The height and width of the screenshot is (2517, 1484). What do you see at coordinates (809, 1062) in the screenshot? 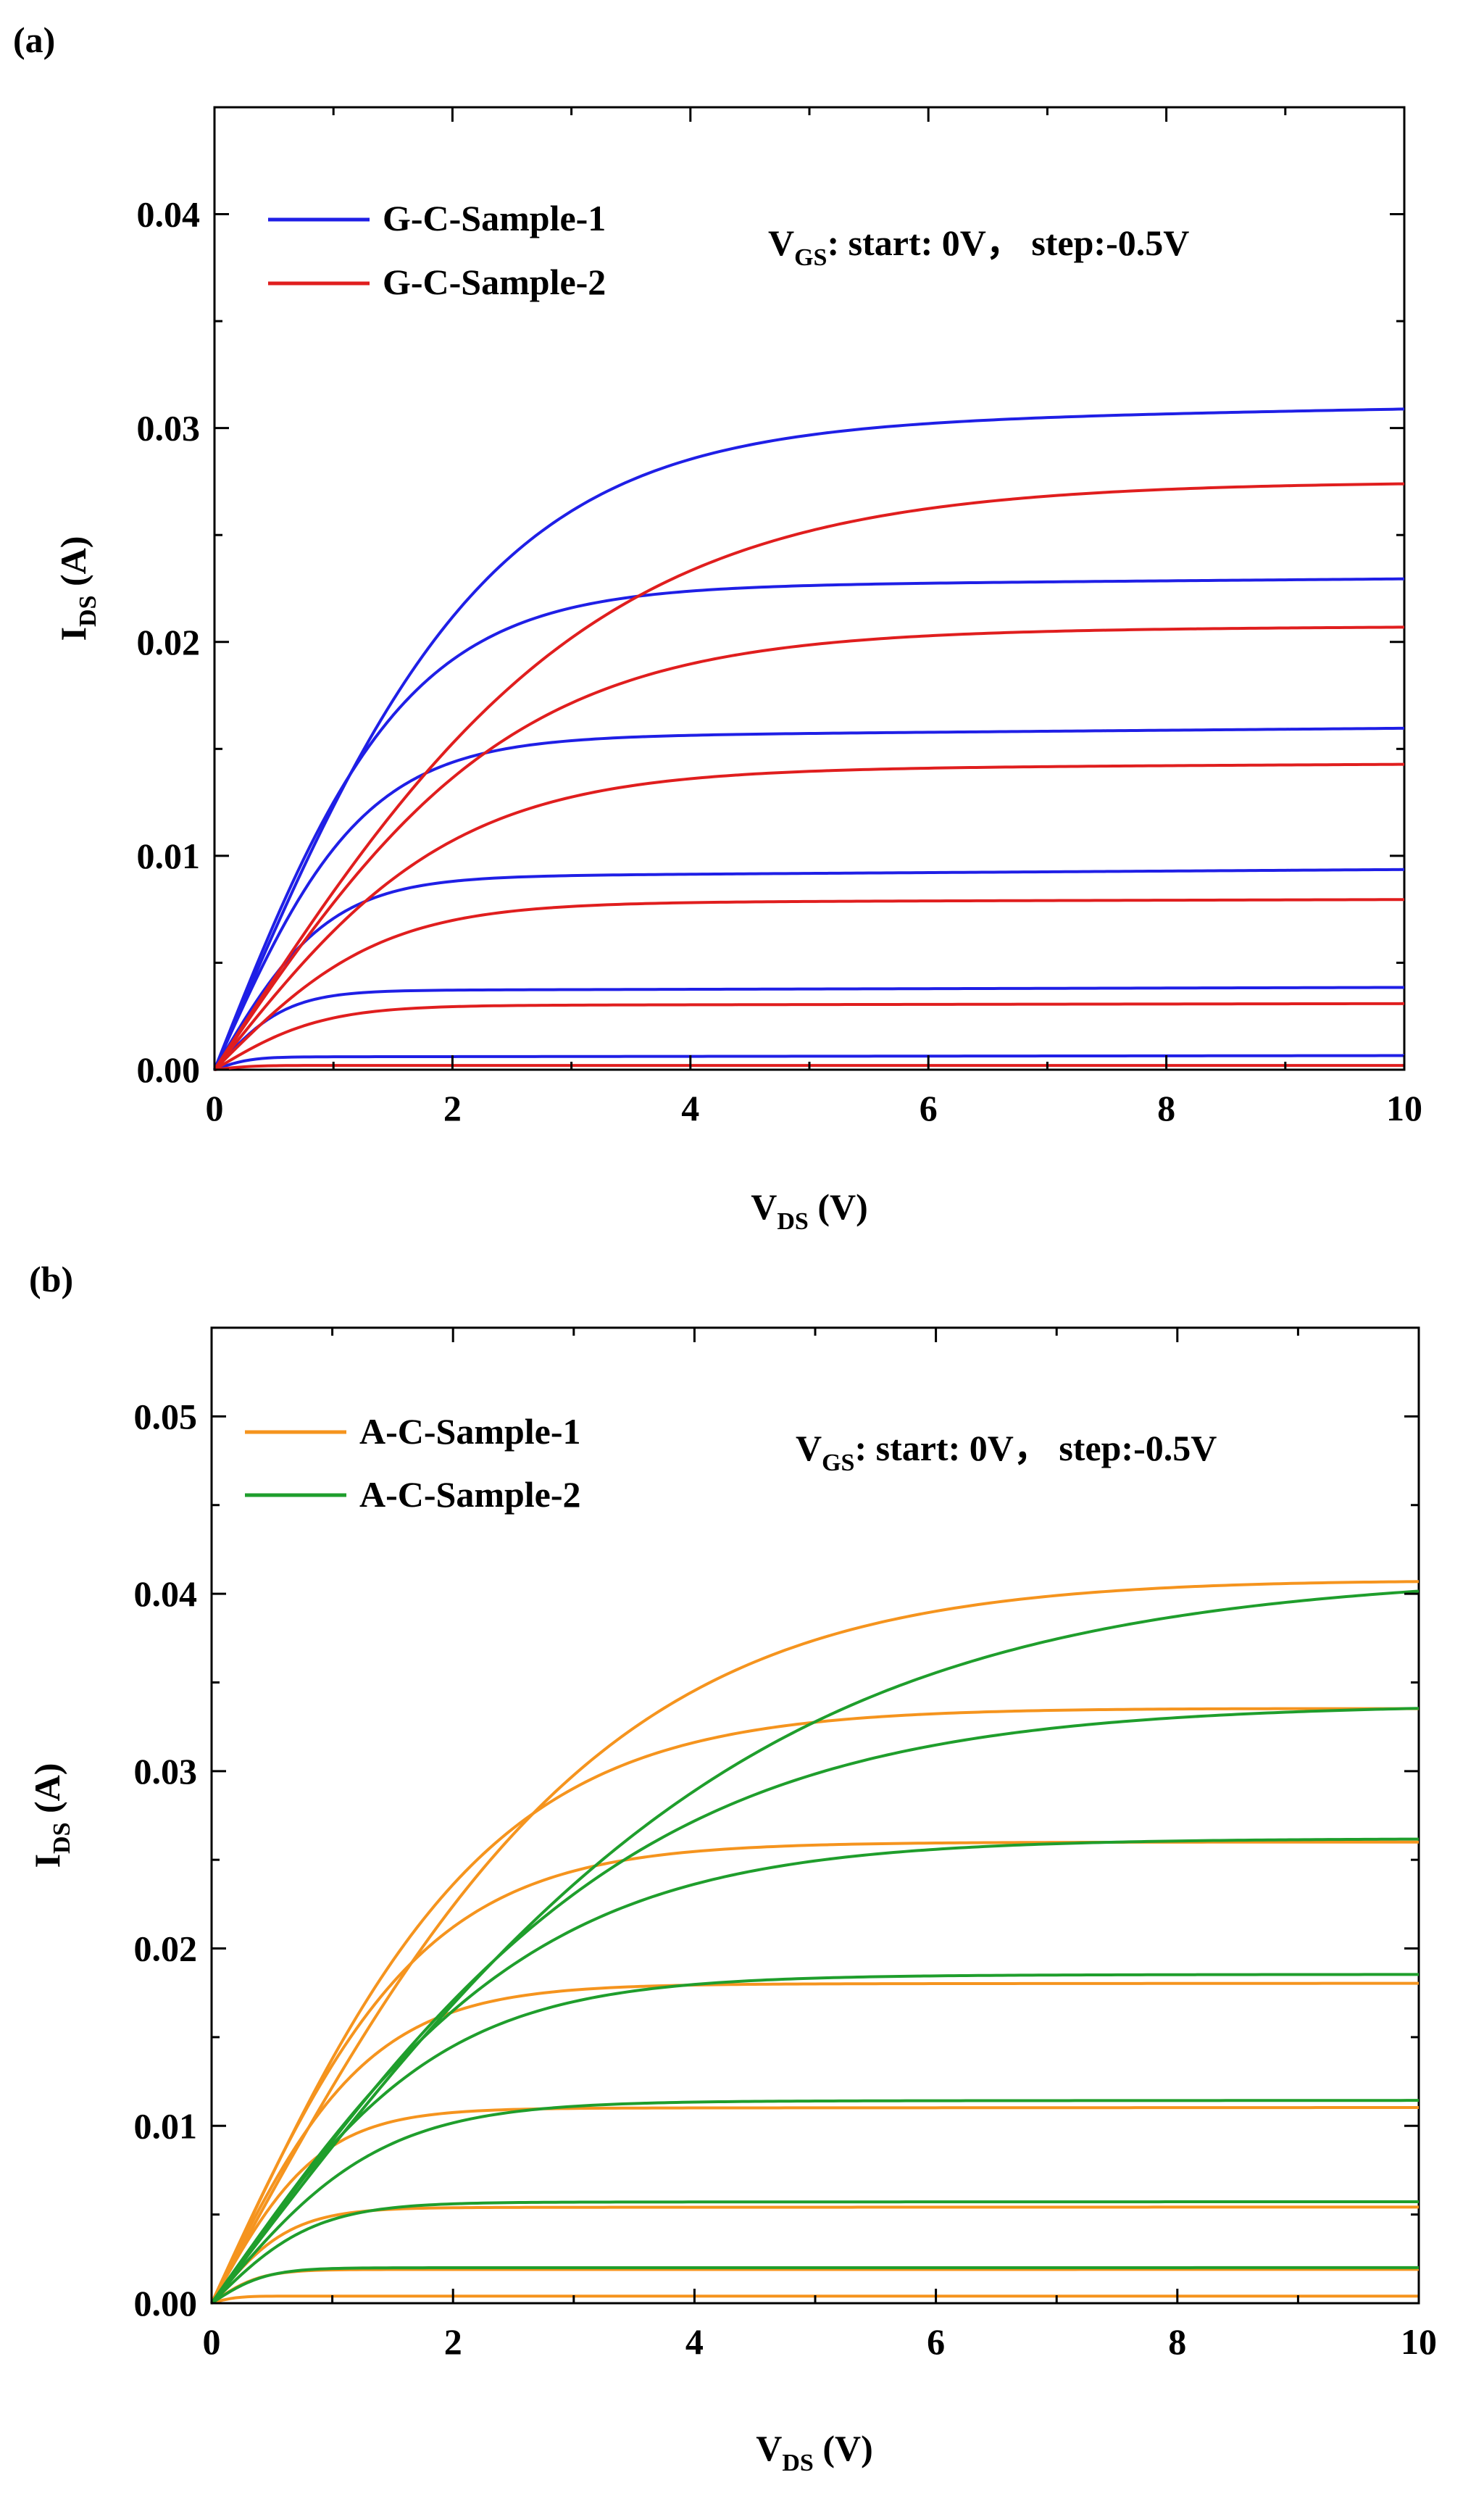
I see `curve-g-c-sample-1-vgs--2p5` at bounding box center [809, 1062].